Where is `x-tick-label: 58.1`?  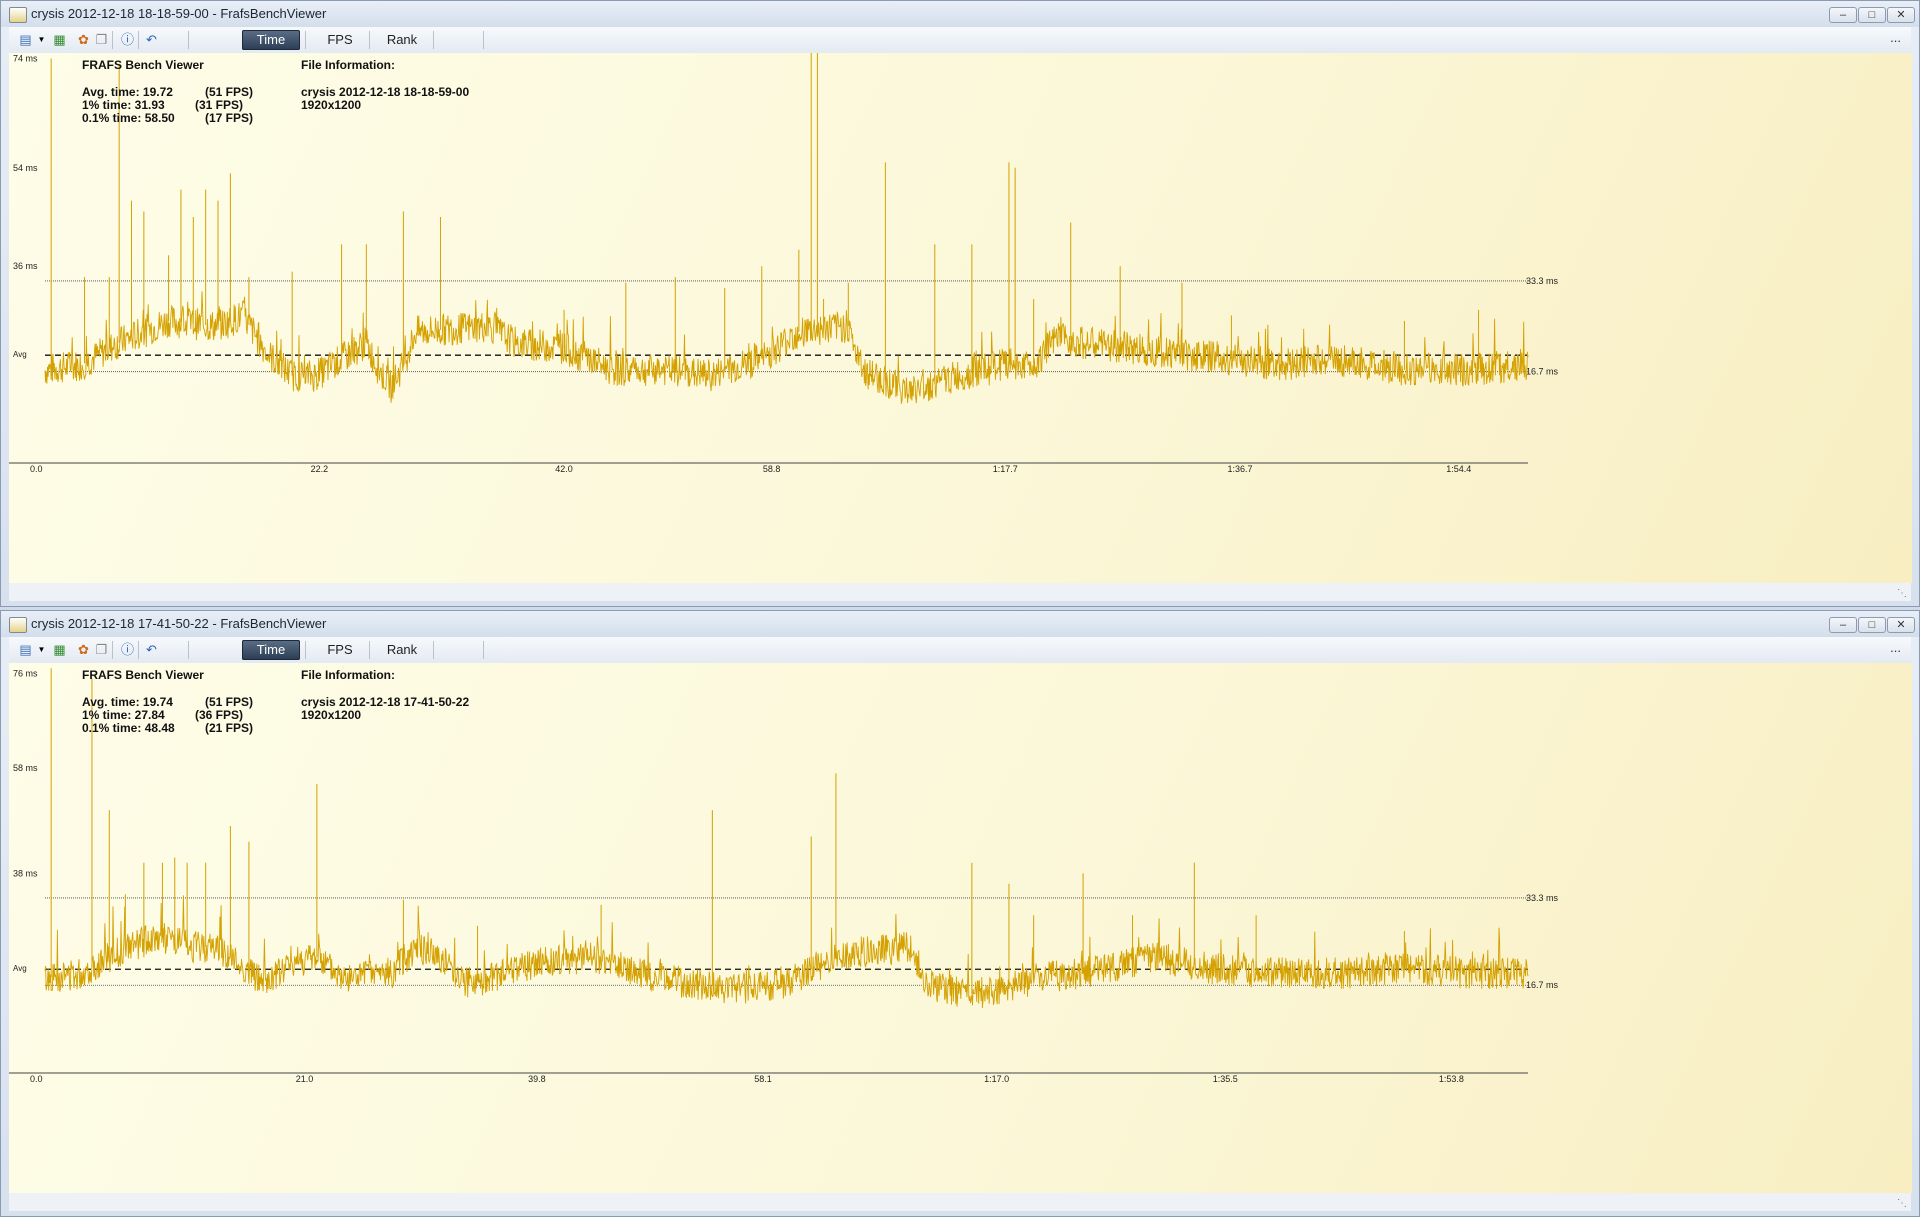 x-tick-label: 58.1 is located at coordinates (763, 1079).